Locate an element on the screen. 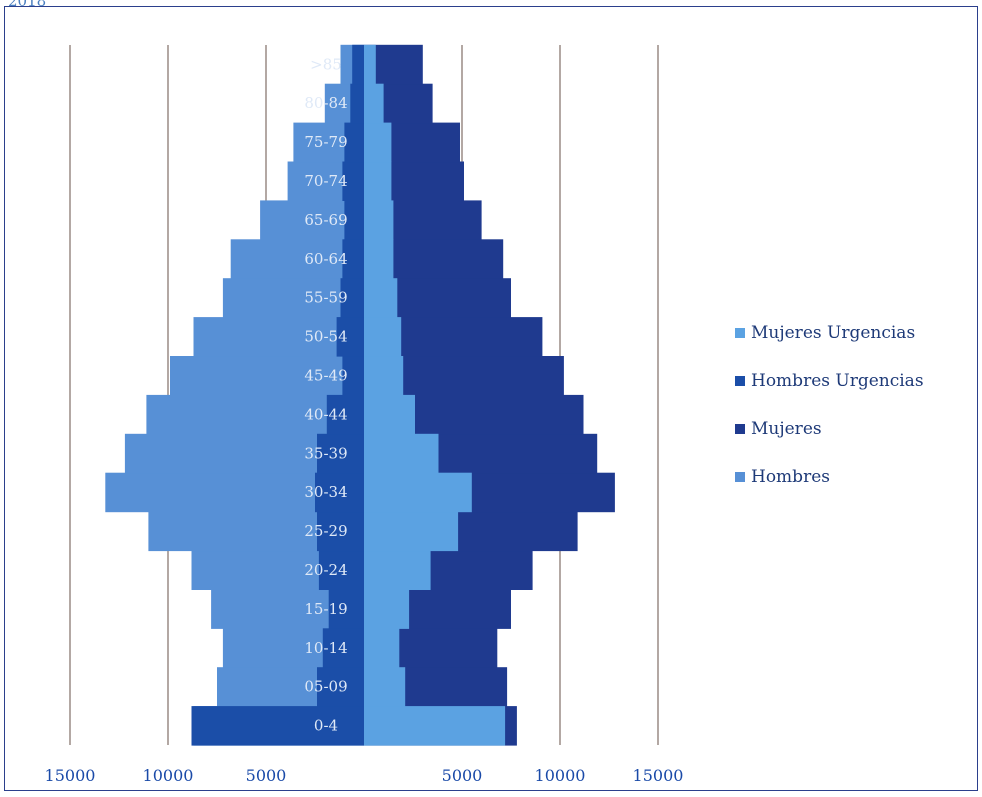 Image resolution: width=982 pixels, height=797 pixels. x-tick-label-2: 5000 is located at coordinates (266, 775).